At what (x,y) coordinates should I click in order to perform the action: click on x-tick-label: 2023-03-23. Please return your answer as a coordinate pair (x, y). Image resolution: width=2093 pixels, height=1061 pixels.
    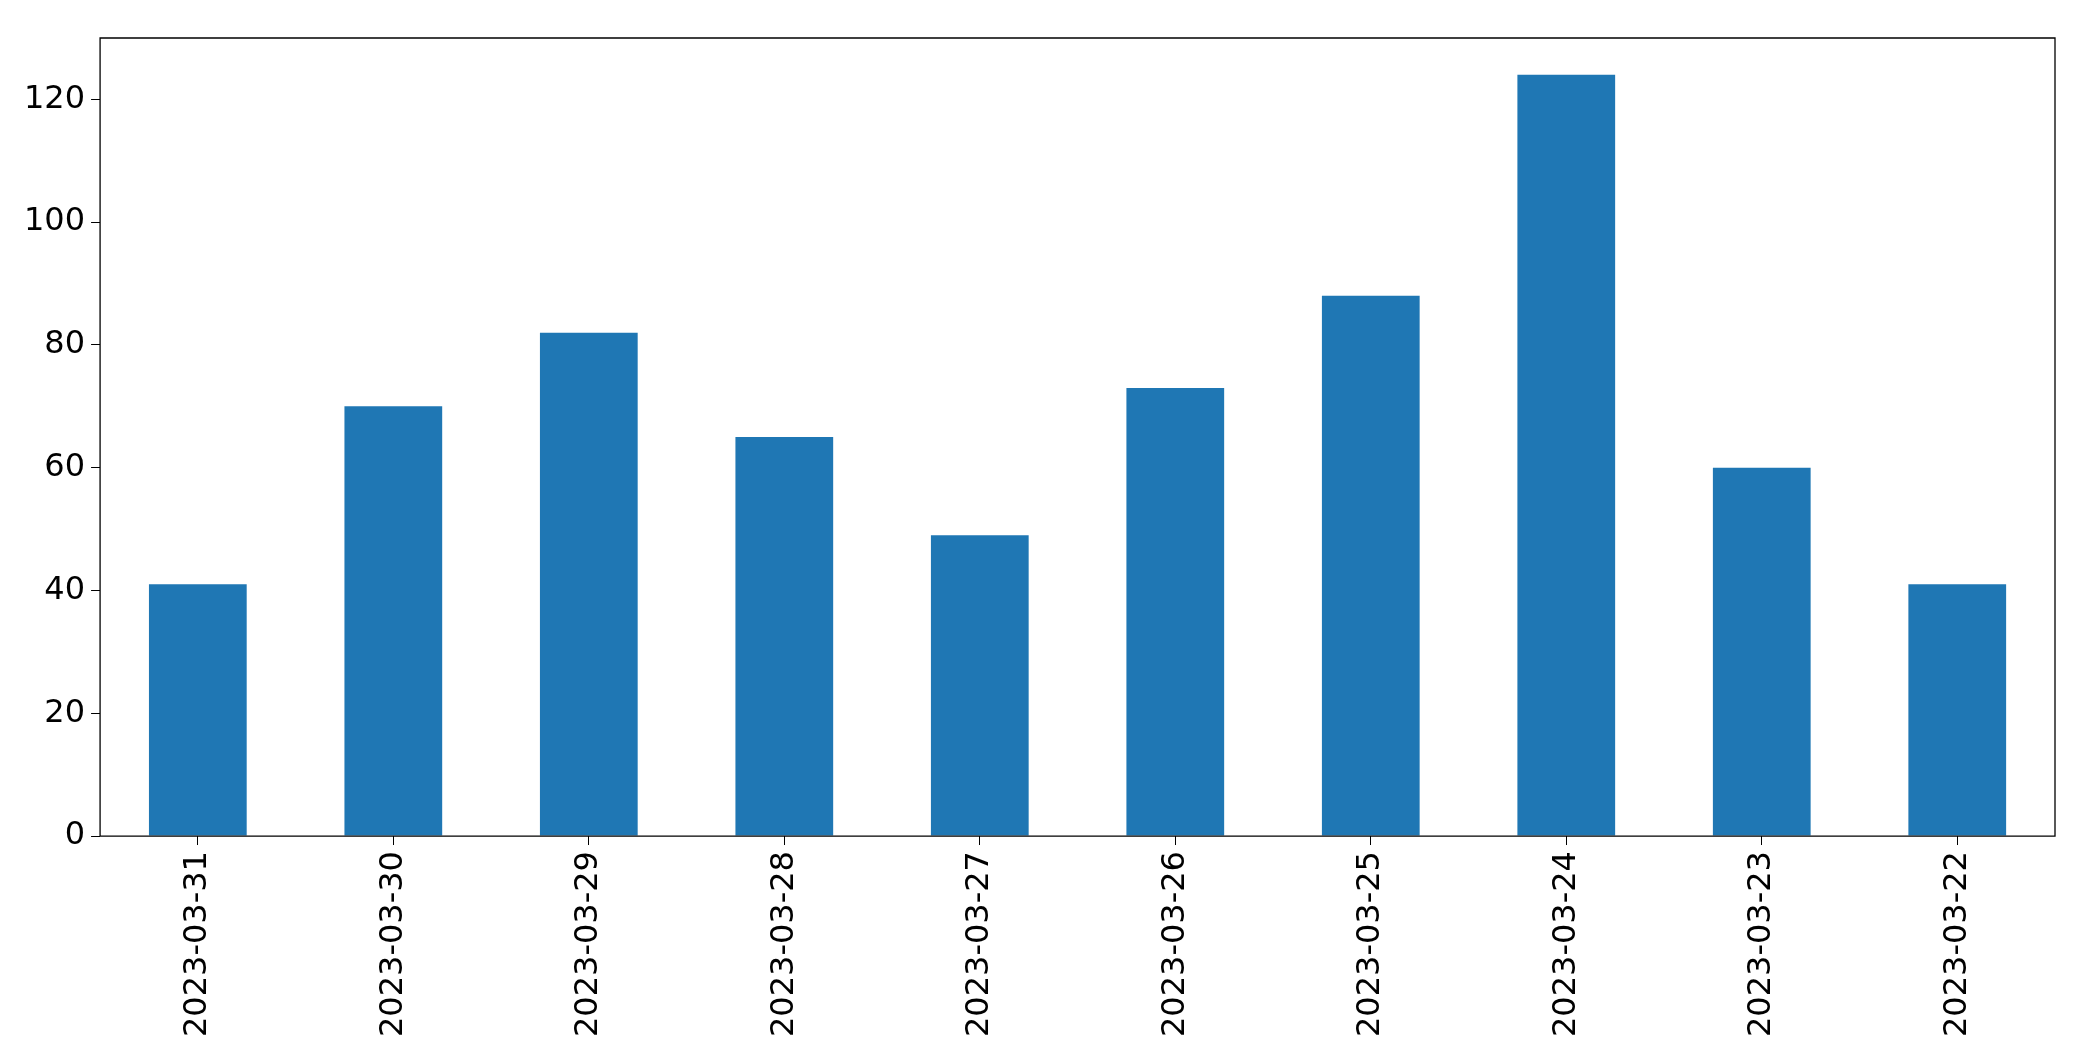
    Looking at the image, I should click on (1759, 944).